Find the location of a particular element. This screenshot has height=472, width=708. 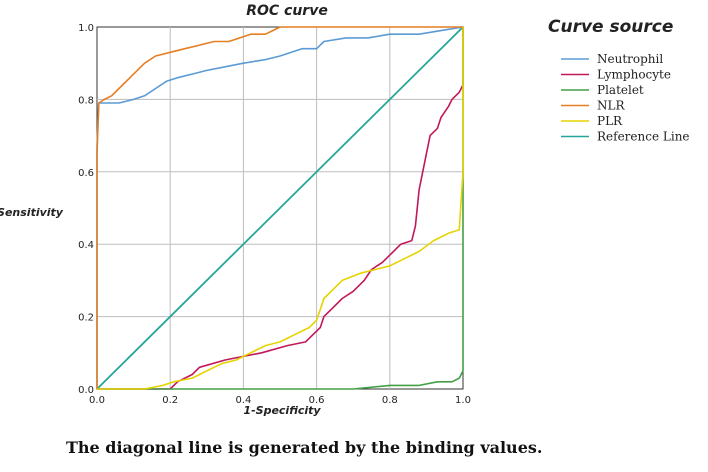

legend-item: Platelet is located at coordinates (602, 90).